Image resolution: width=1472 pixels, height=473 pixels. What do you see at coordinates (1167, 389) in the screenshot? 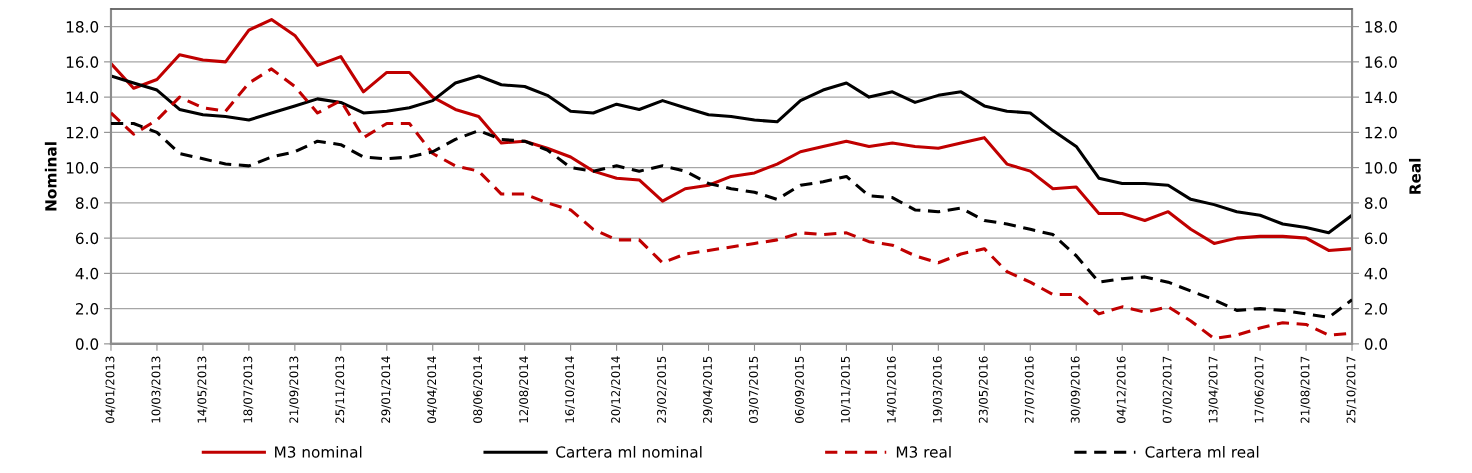
I see `x-tick-label: 07/02/2017` at bounding box center [1167, 389].